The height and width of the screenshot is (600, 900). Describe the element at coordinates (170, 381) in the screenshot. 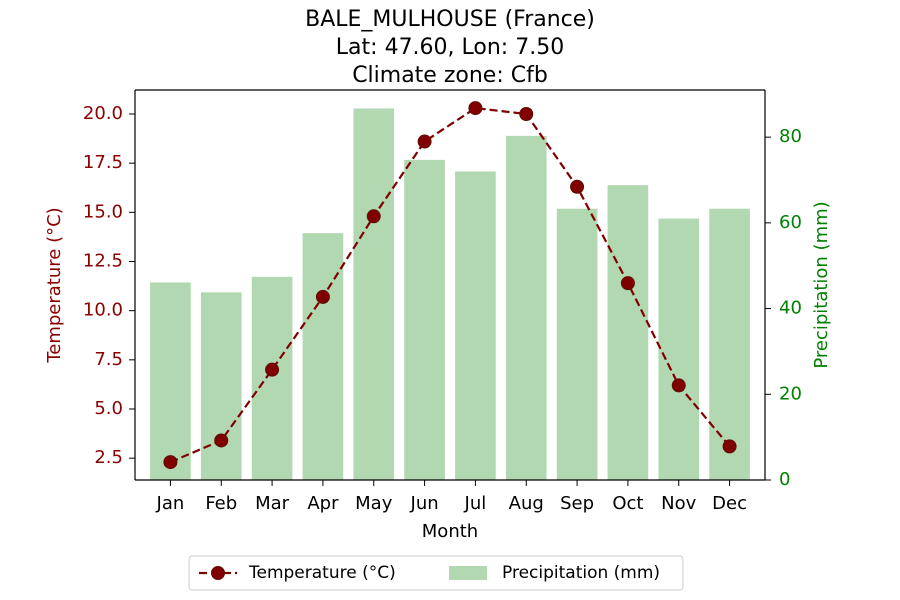

I see `precip-bar-jan` at that location.